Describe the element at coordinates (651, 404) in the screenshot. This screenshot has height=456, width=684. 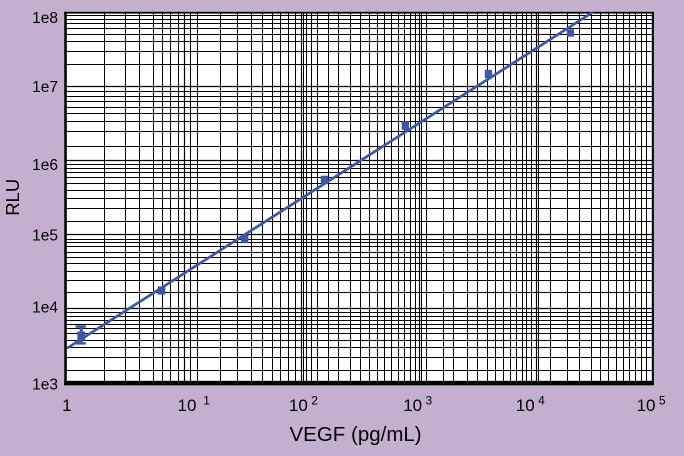
I see `svg-text: 10 5` at that location.